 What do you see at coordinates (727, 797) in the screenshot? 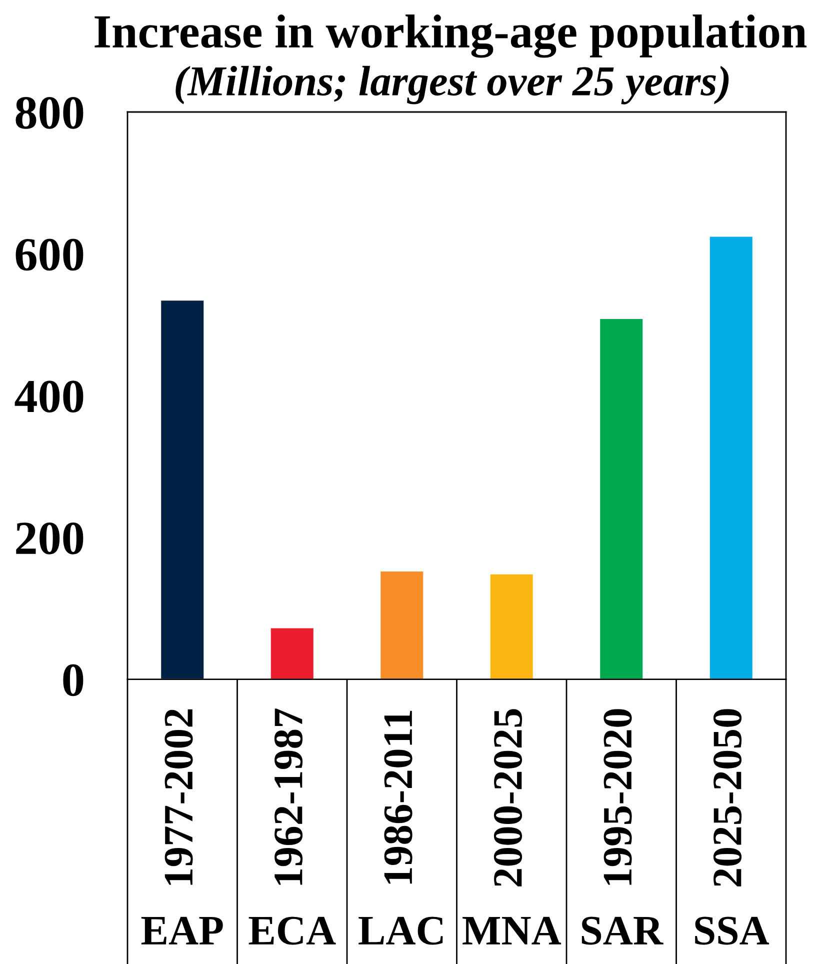
I see `text: 2025-2050` at bounding box center [727, 797].